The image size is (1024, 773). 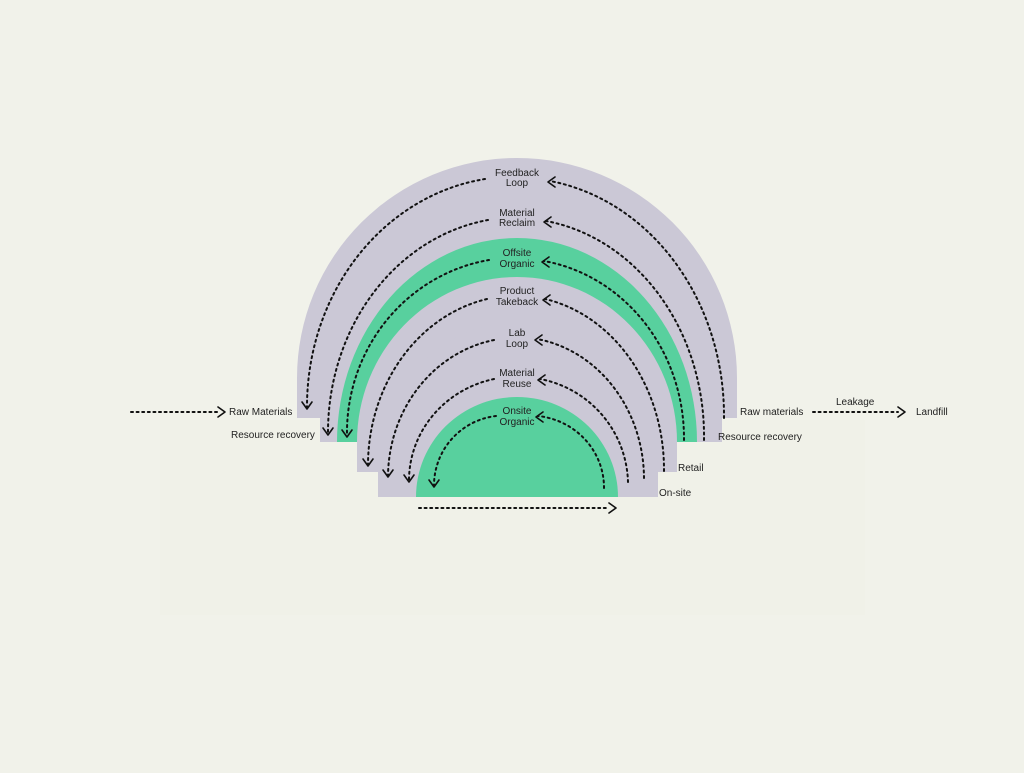 I want to click on arc-onsite-organic-right, so click(x=571, y=452).